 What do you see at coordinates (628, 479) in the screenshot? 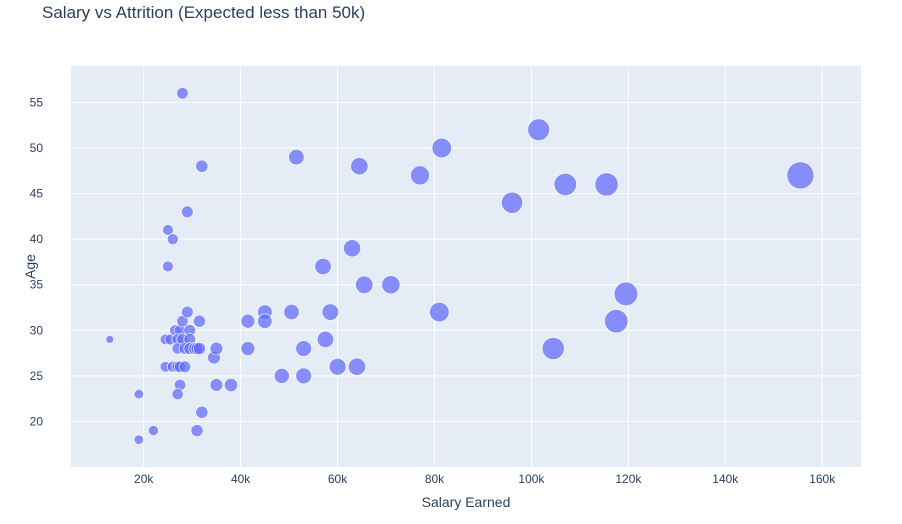
I see `x-tick-label: 120k` at bounding box center [628, 479].